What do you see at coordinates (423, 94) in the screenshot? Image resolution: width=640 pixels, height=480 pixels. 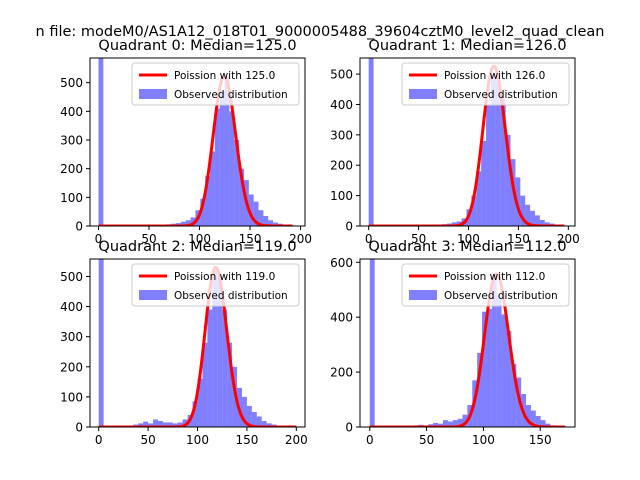 I see `legend-patch-swatch` at bounding box center [423, 94].